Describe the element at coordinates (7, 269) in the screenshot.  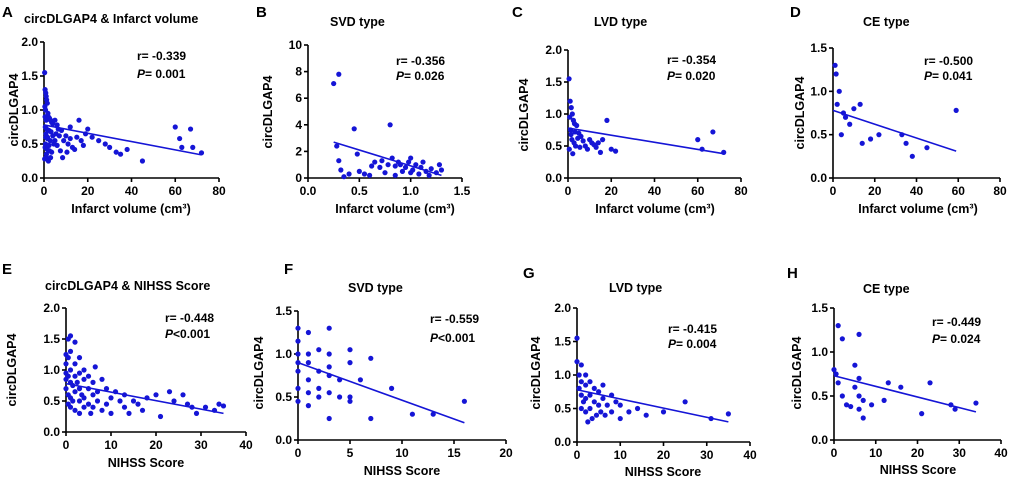
I see `panel-letter: E` at that location.